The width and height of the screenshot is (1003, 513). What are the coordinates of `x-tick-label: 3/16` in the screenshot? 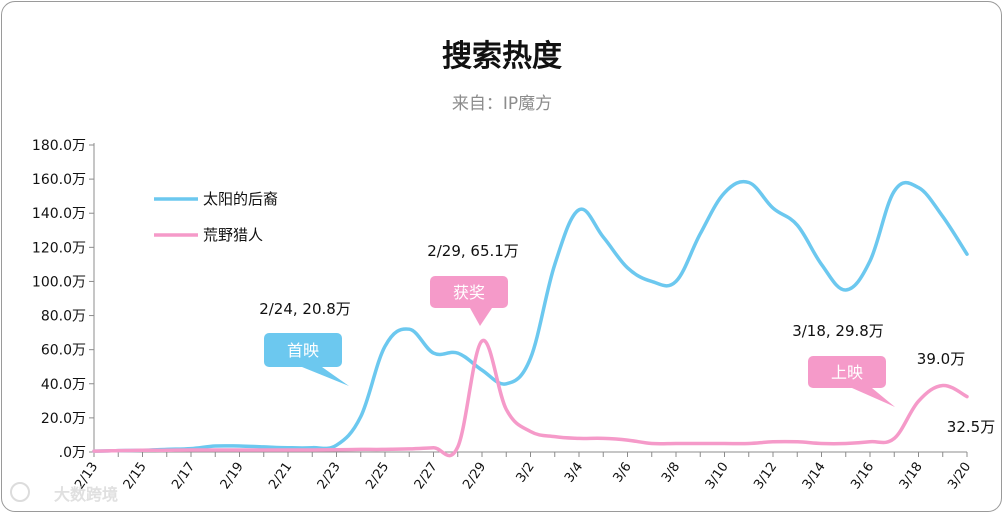 It's located at (862, 476).